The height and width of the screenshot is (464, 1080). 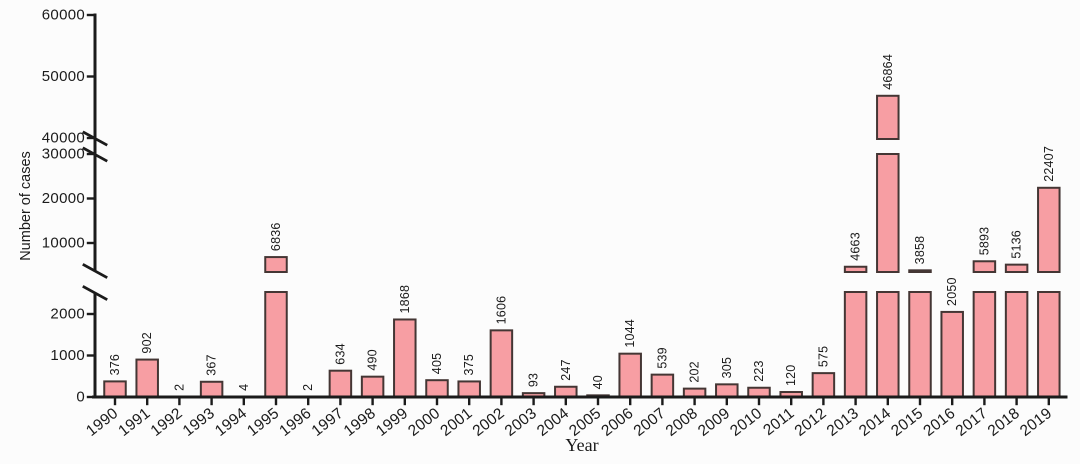 I want to click on bar-value-2011: 120, so click(x=791, y=375).